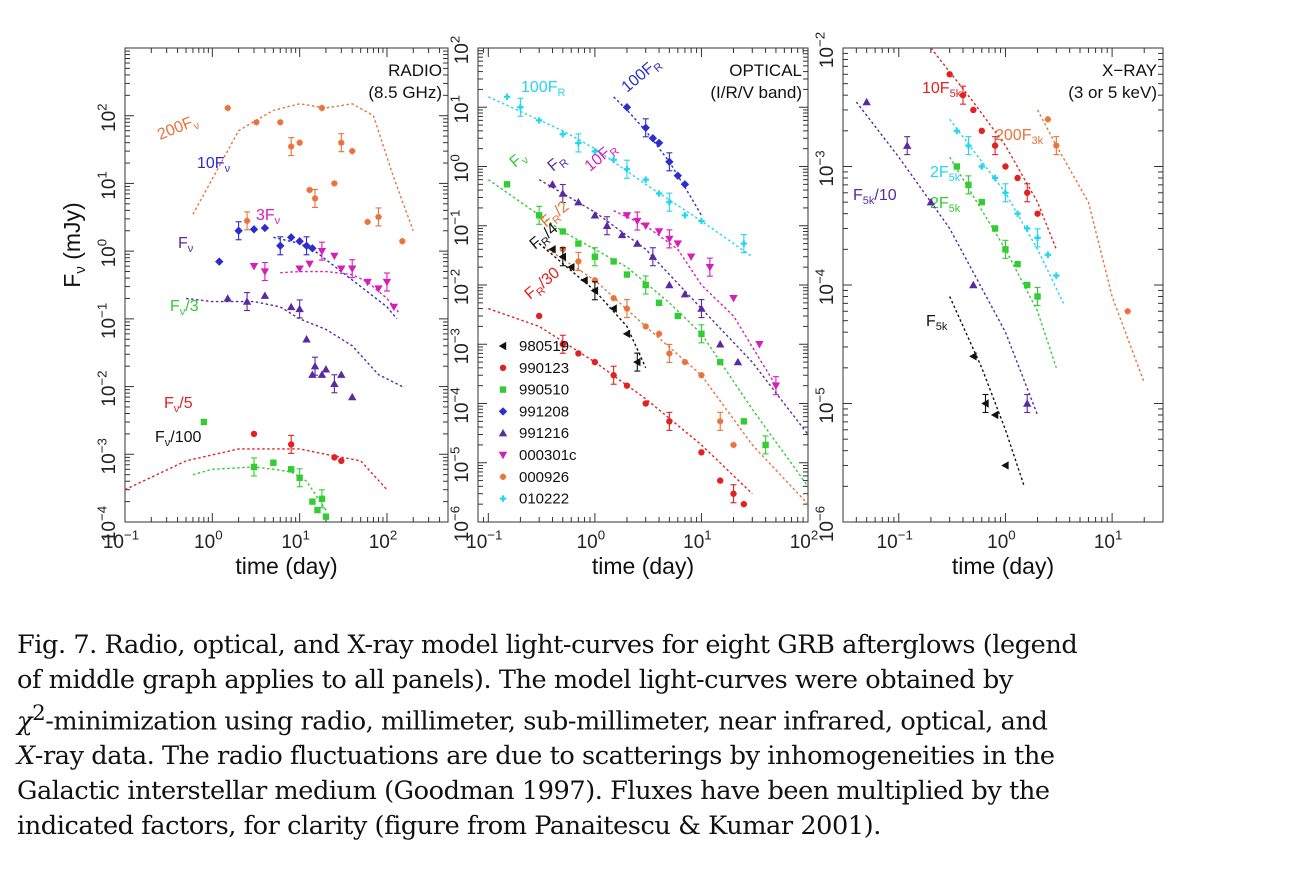 This screenshot has width=1311, height=882. What do you see at coordinates (178, 129) in the screenshot?
I see `series-label: 200Fν` at bounding box center [178, 129].